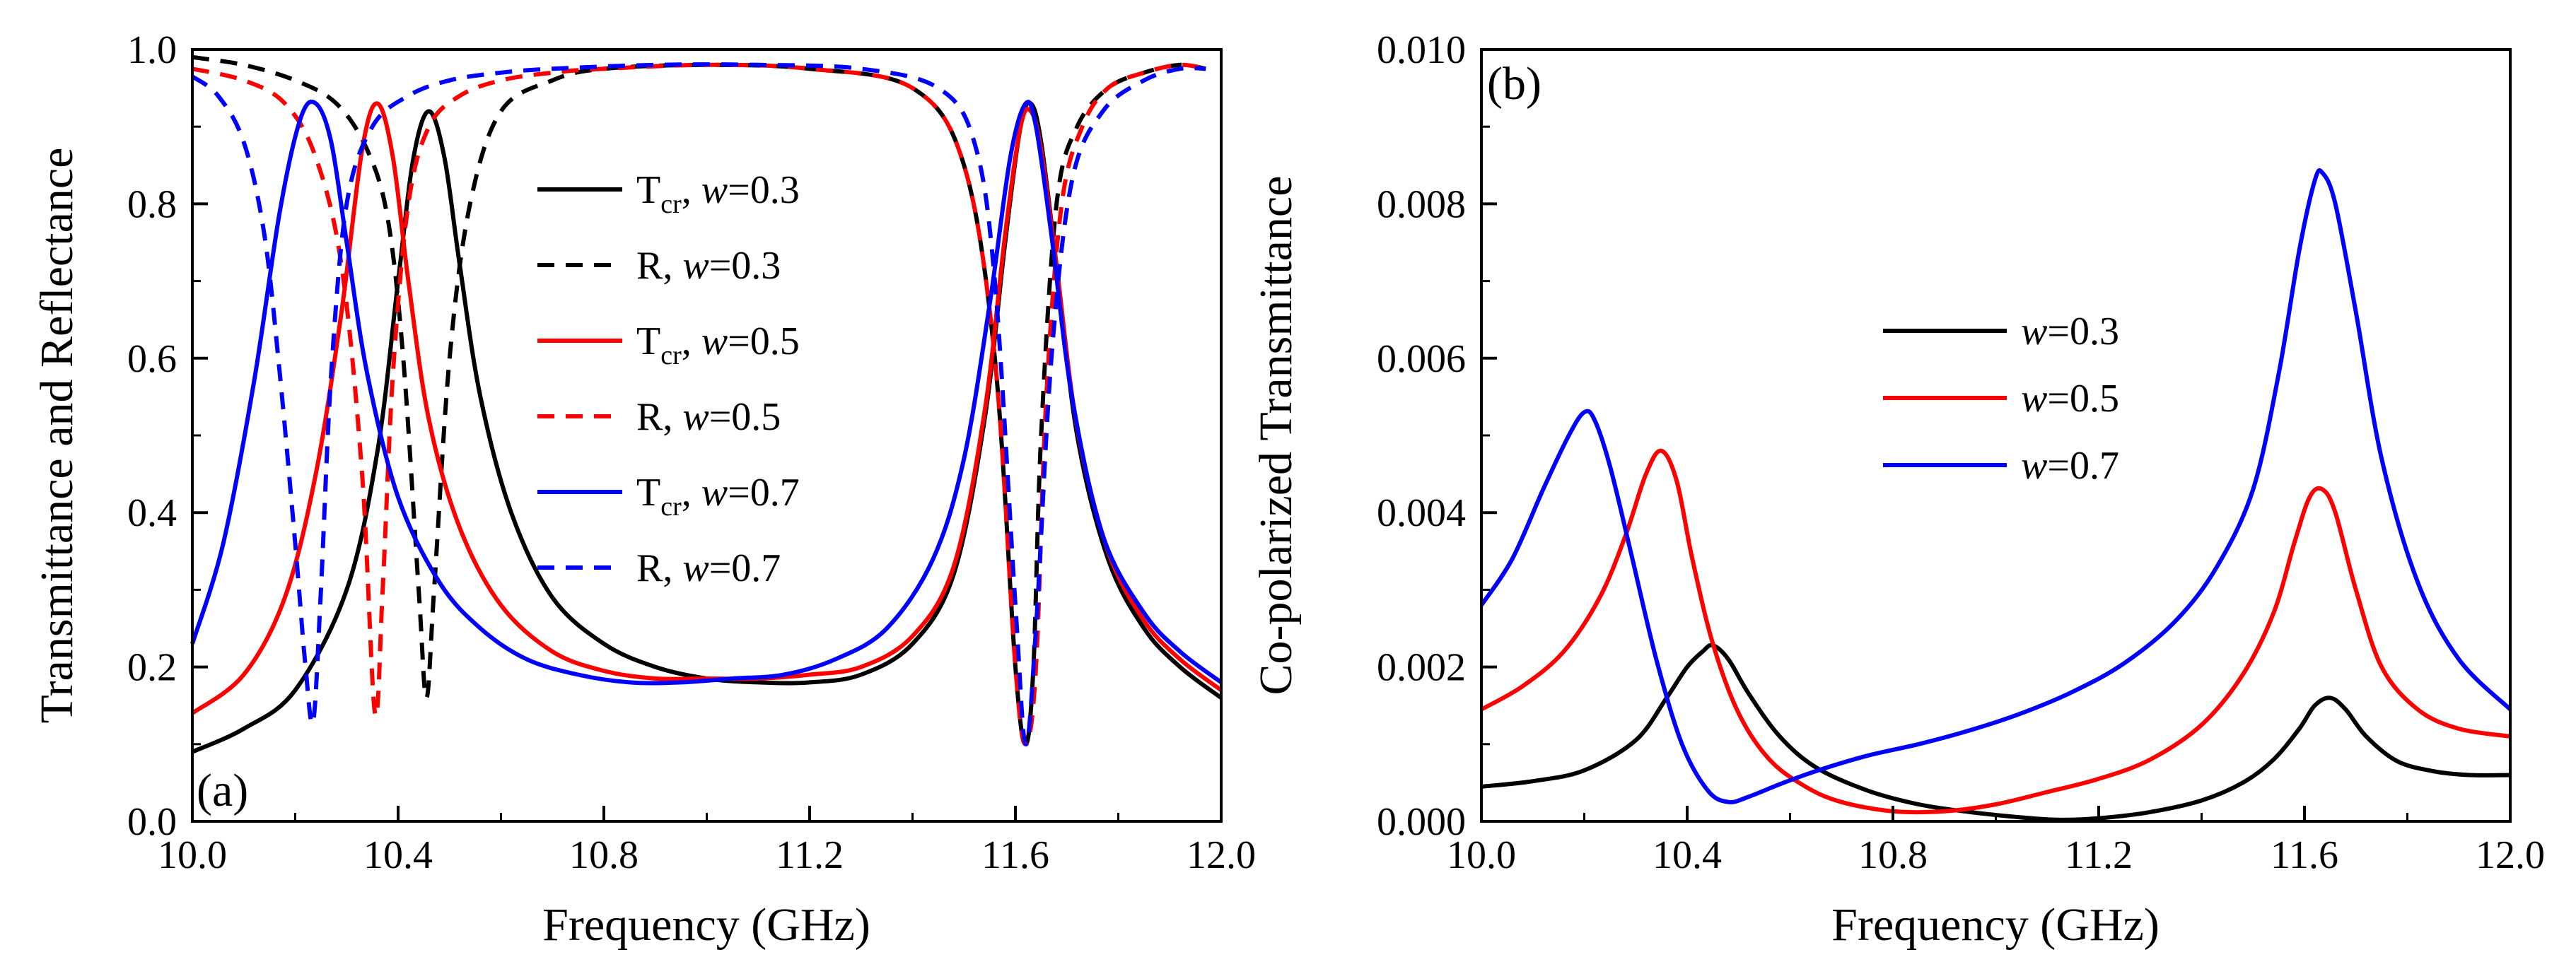 This screenshot has height=974, width=2576. What do you see at coordinates (2304, 855) in the screenshot?
I see `panel-b-x-tick-label: 11.6` at bounding box center [2304, 855].